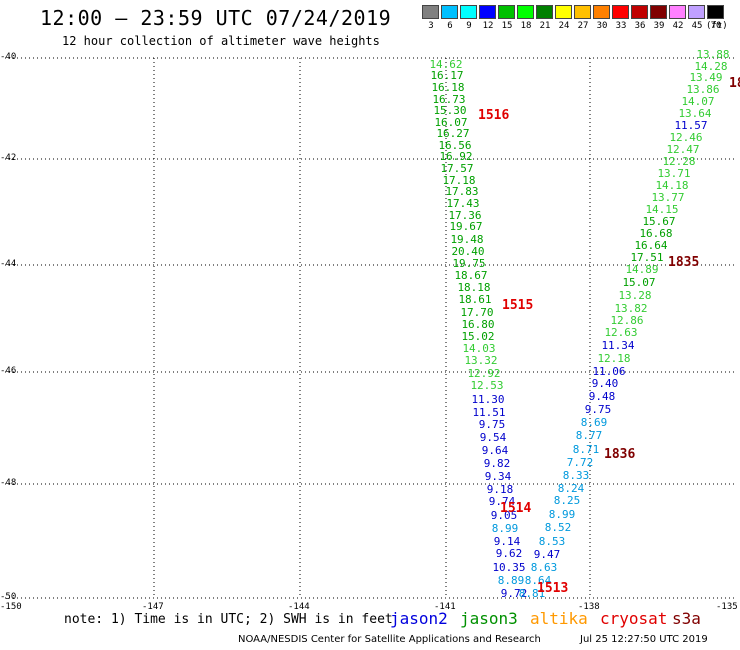 The height and width of the screenshot is (650, 740). Describe the element at coordinates (545, 26) in the screenshot. I see `color-scale-label: 21` at that location.